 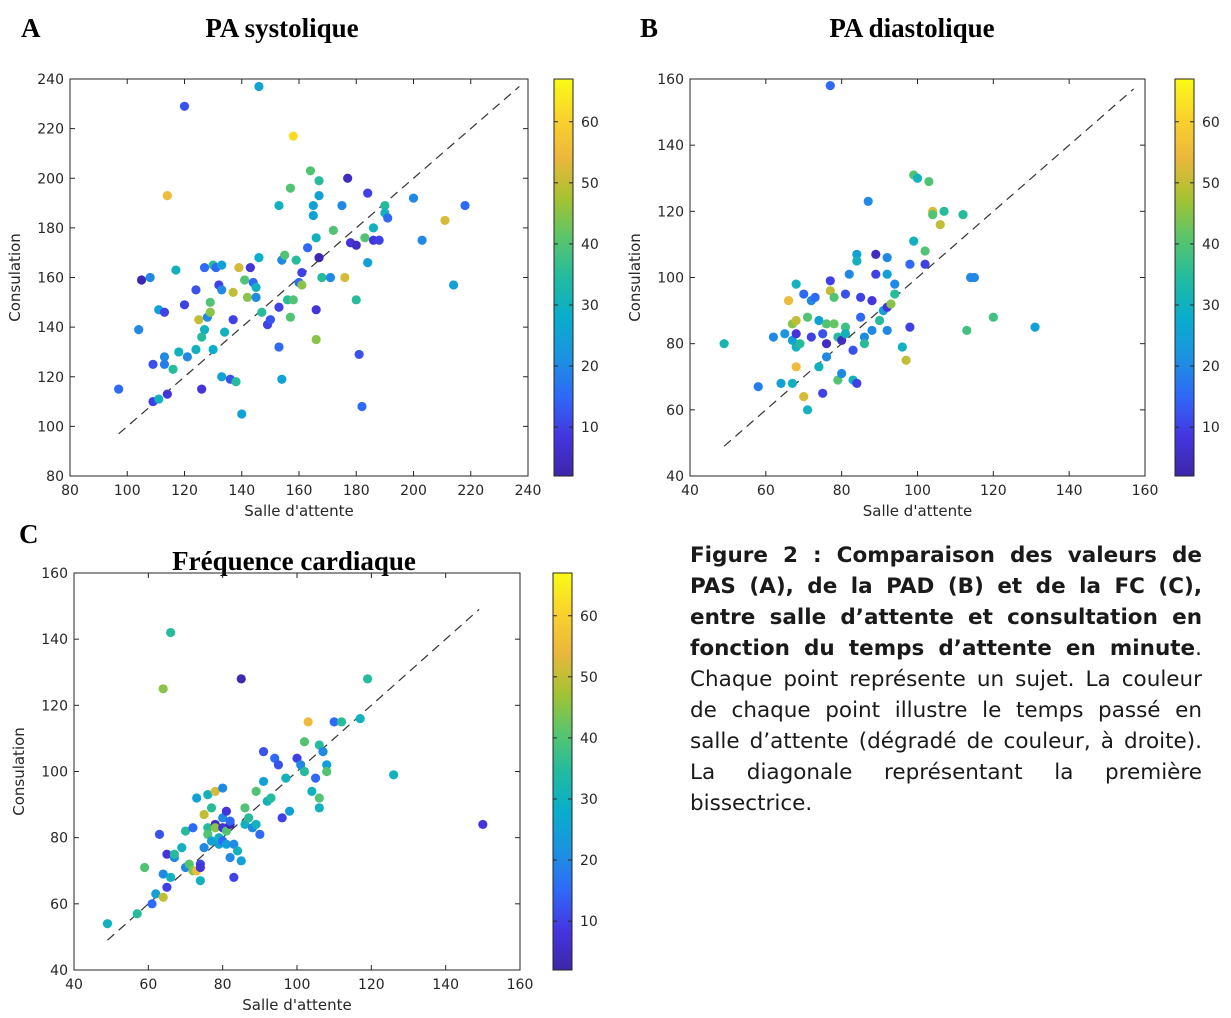 I want to click on colorbar-tick-label: 60, so click(x=1211, y=123).